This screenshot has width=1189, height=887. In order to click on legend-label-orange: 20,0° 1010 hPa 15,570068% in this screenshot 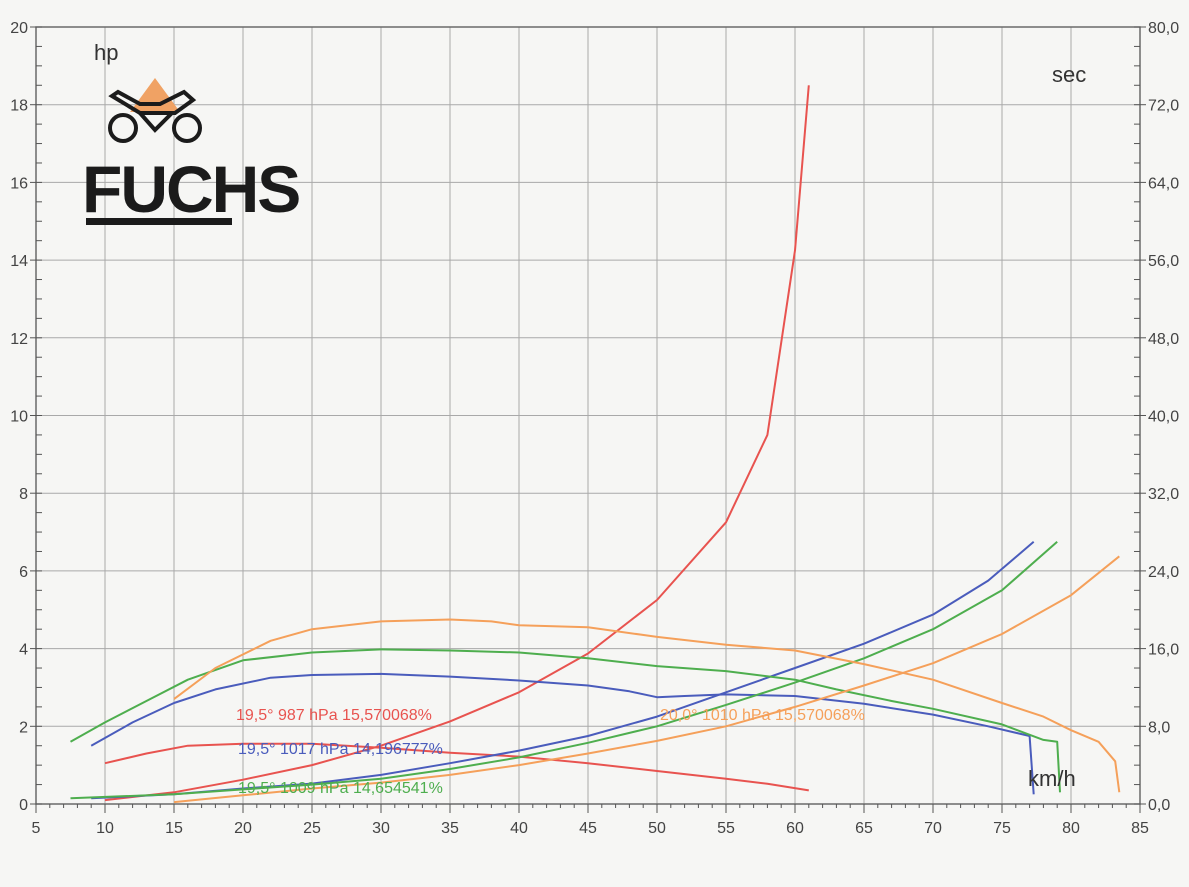, I will do `click(762, 715)`.